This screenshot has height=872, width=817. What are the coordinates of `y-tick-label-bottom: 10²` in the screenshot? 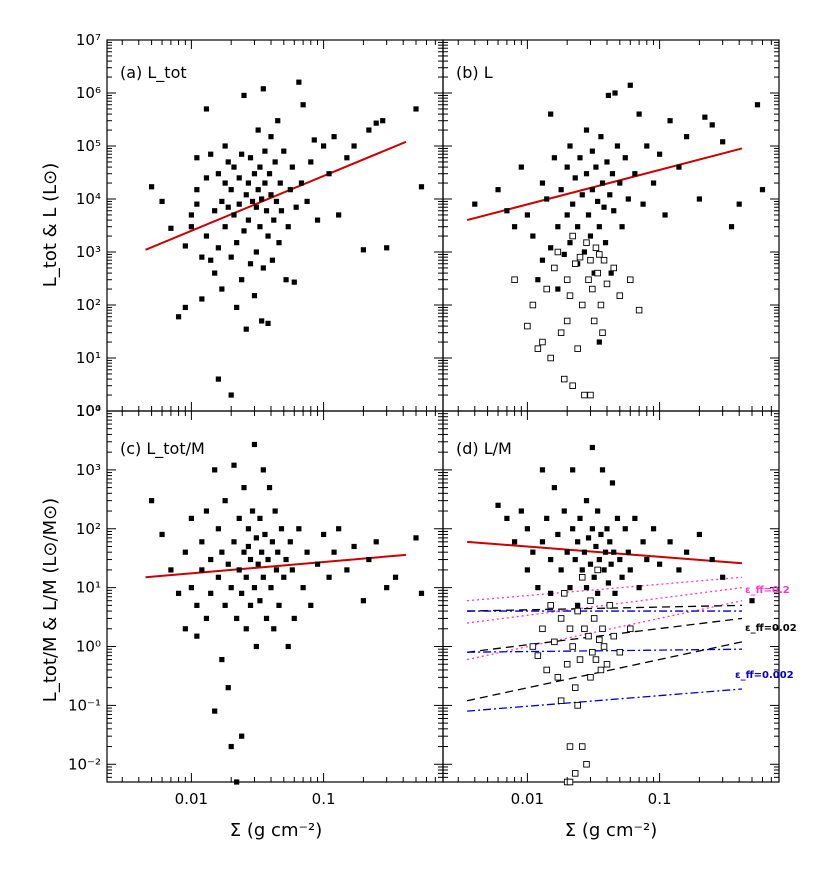 It's located at (88, 529).